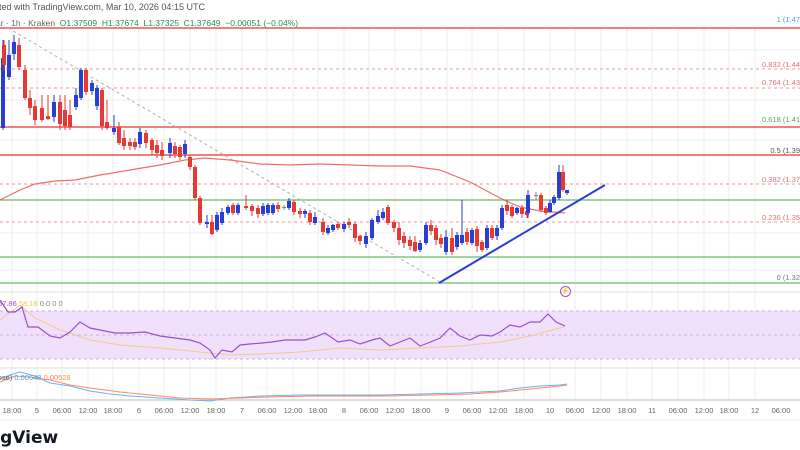 This screenshot has width=800, height=450. I want to click on time-tick: 6, so click(139, 410).